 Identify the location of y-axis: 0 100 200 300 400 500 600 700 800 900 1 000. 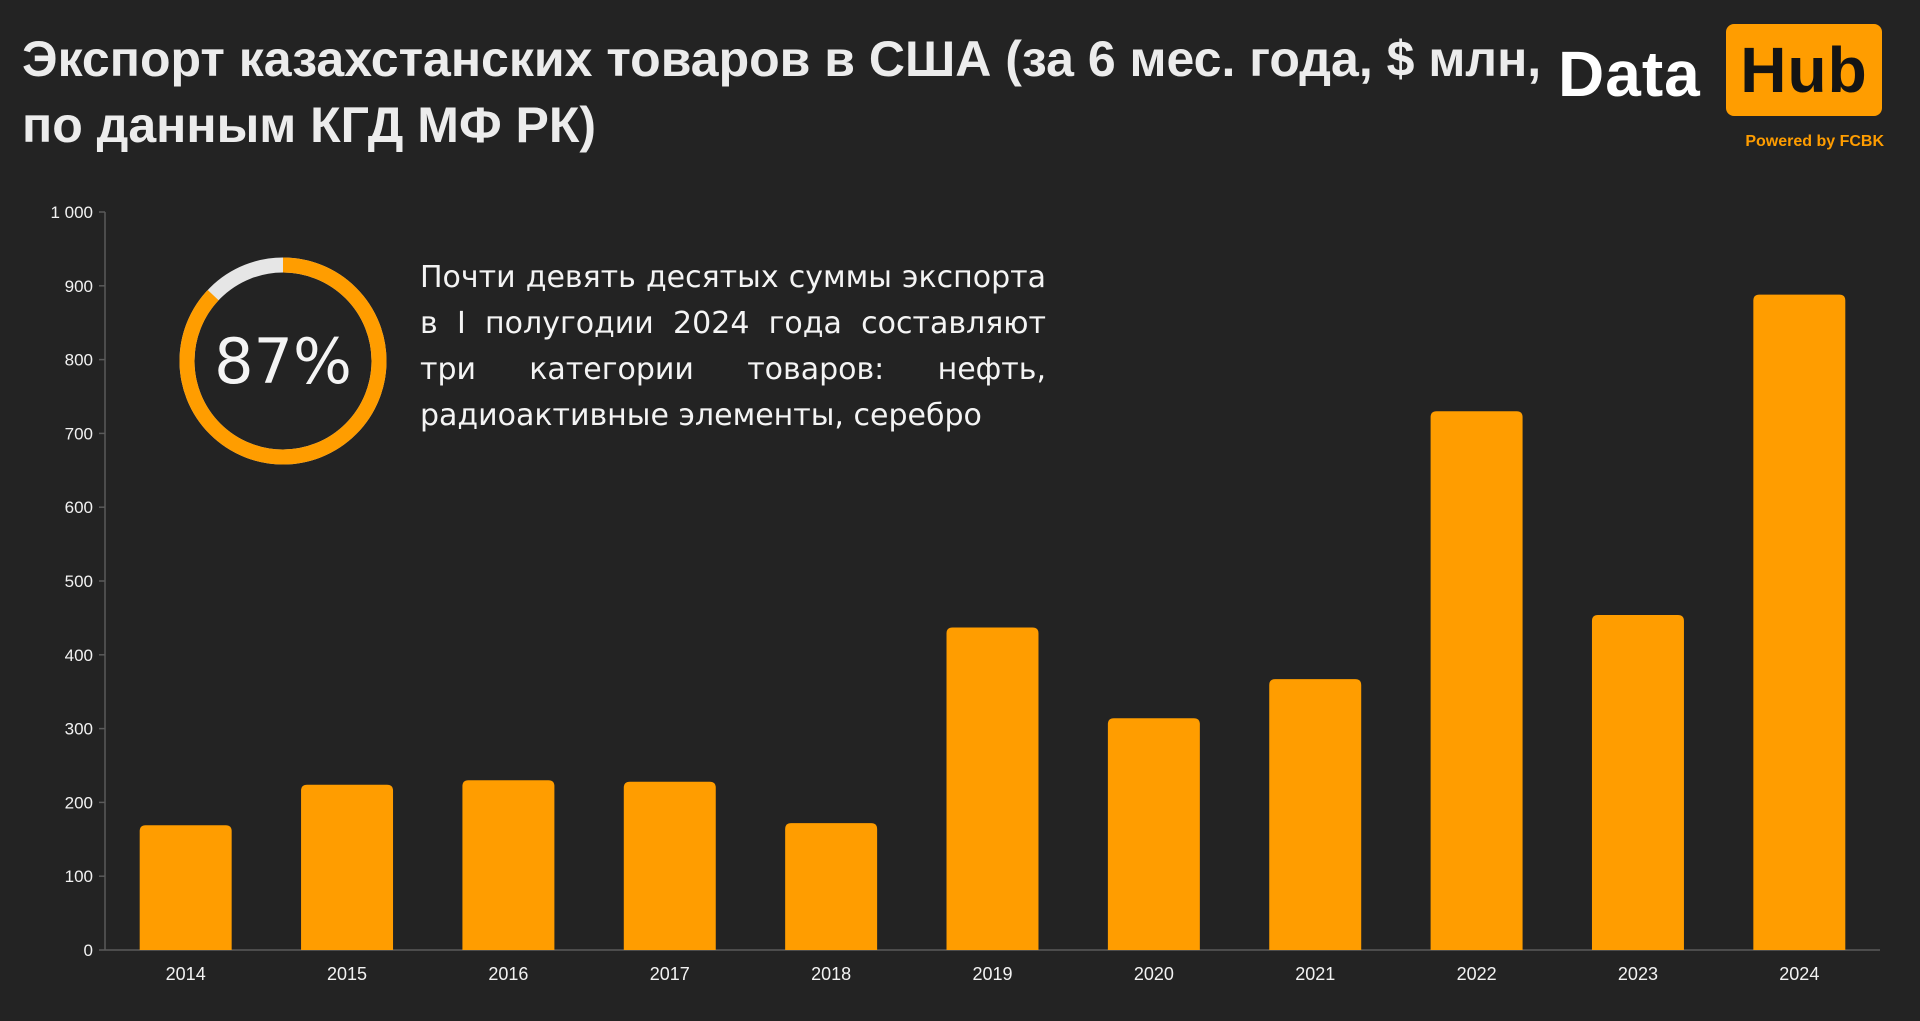
(78, 581).